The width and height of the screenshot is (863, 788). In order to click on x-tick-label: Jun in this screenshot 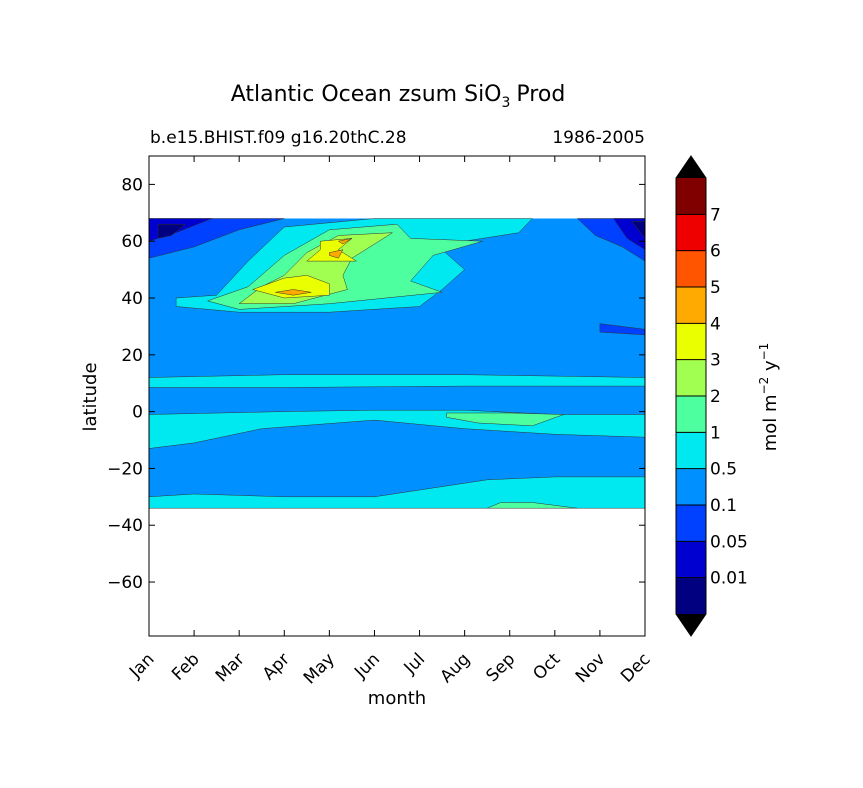, I will do `click(367, 666)`.